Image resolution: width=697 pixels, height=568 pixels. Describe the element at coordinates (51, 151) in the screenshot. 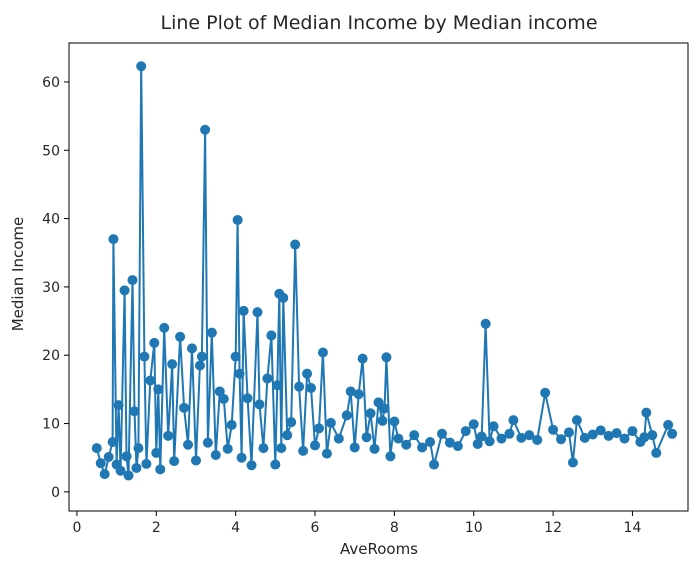

I see `y-tick-label: 50` at that location.